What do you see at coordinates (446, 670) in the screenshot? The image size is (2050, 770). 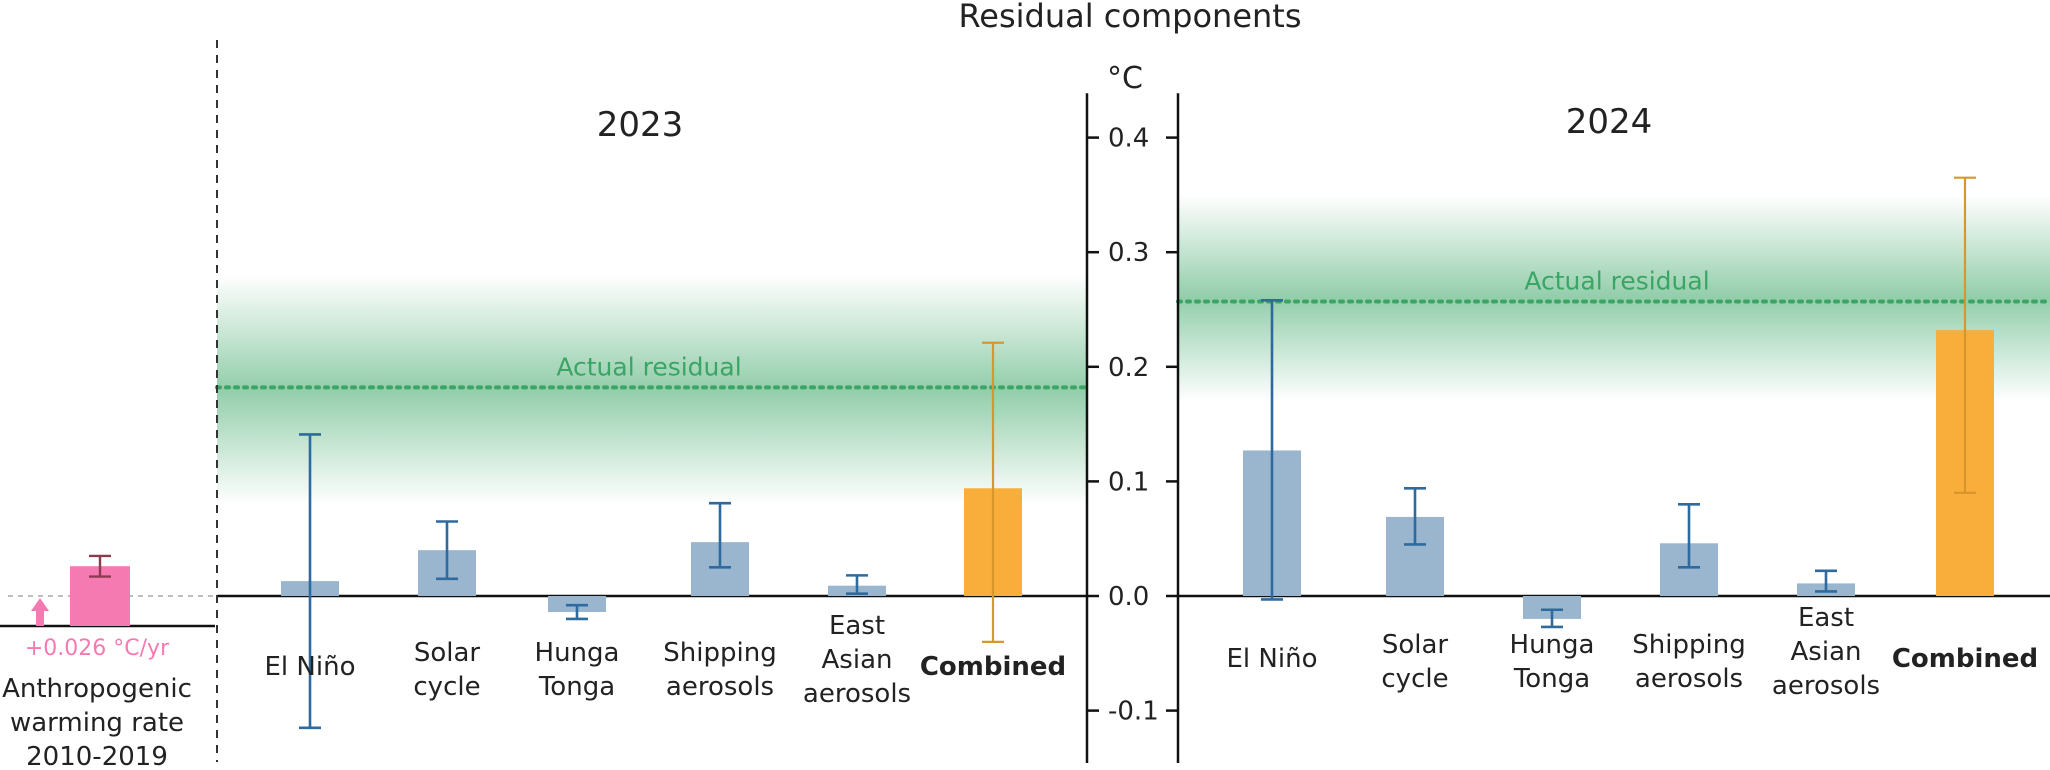 I see `category-label-2023-1: Solar cycle` at bounding box center [446, 670].